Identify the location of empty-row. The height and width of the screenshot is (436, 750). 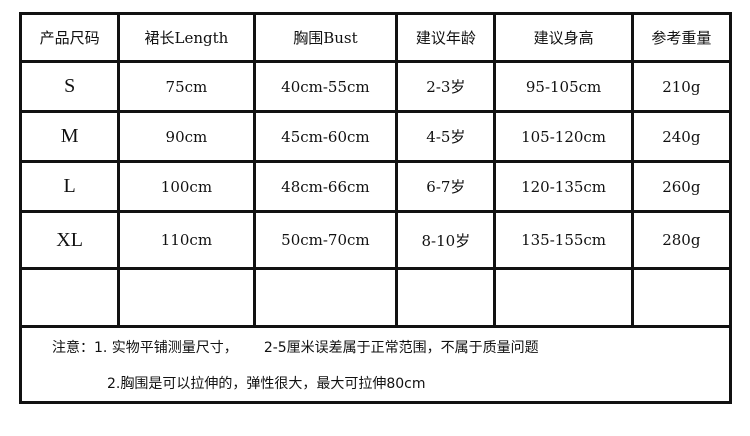
(375, 297).